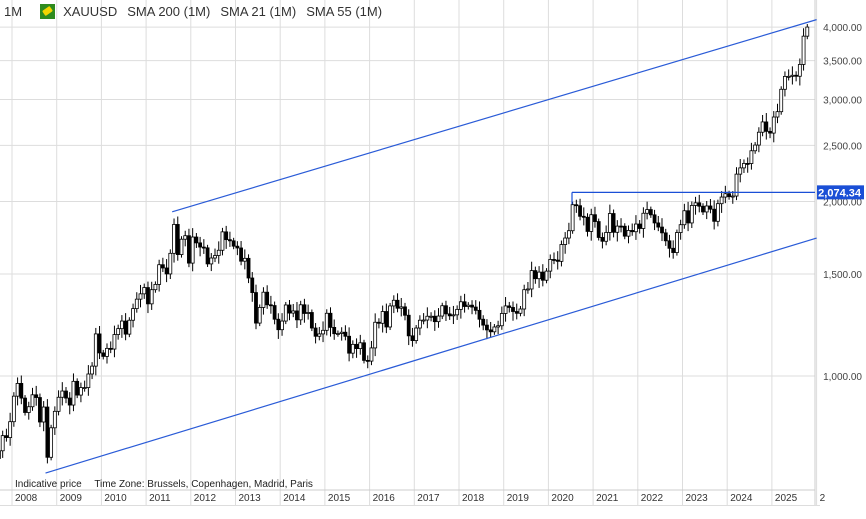  What do you see at coordinates (339, 498) in the screenshot?
I see `x-tick-label: 2015` at bounding box center [339, 498].